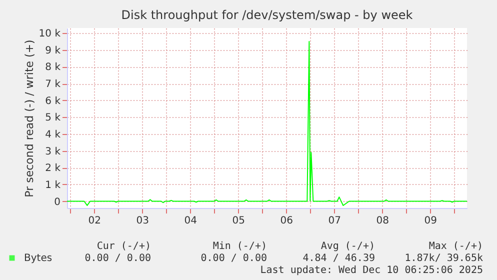 This screenshot has height=280, width=497. I want to click on y-tick-label: 2 k, so click(53, 168).